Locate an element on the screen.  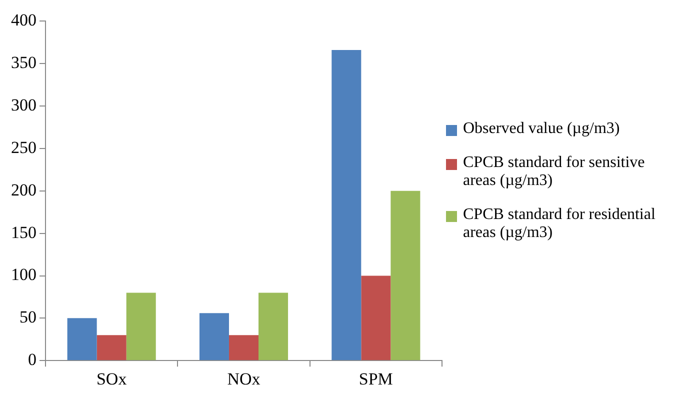
legend-label: CPCB standard for residential areas (µg/m3) is located at coordinates (559, 224).